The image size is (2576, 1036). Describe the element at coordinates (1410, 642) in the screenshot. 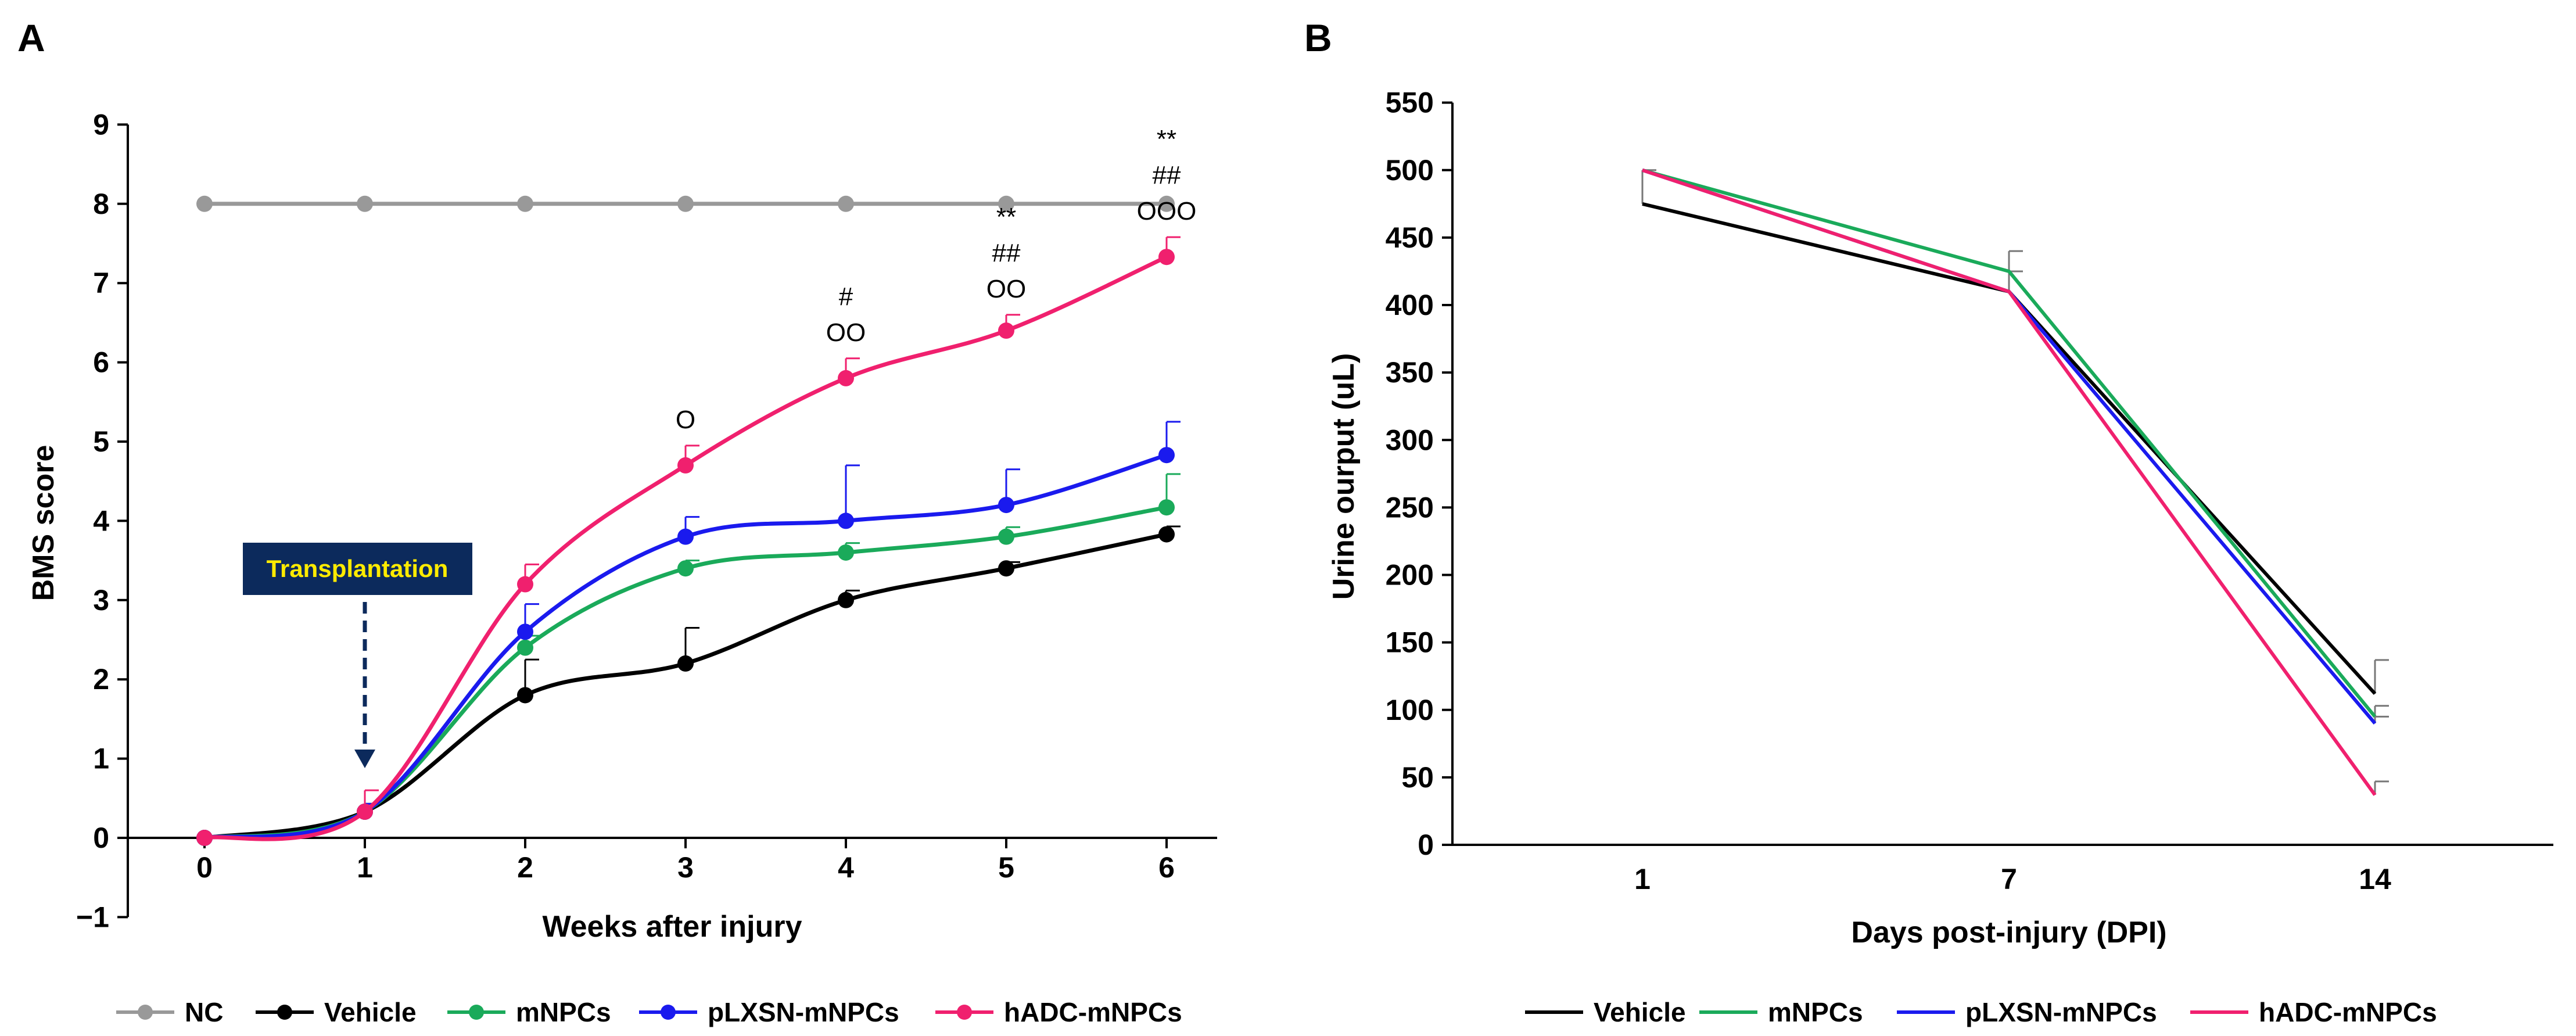

I see `y-tick-label: 150` at that location.